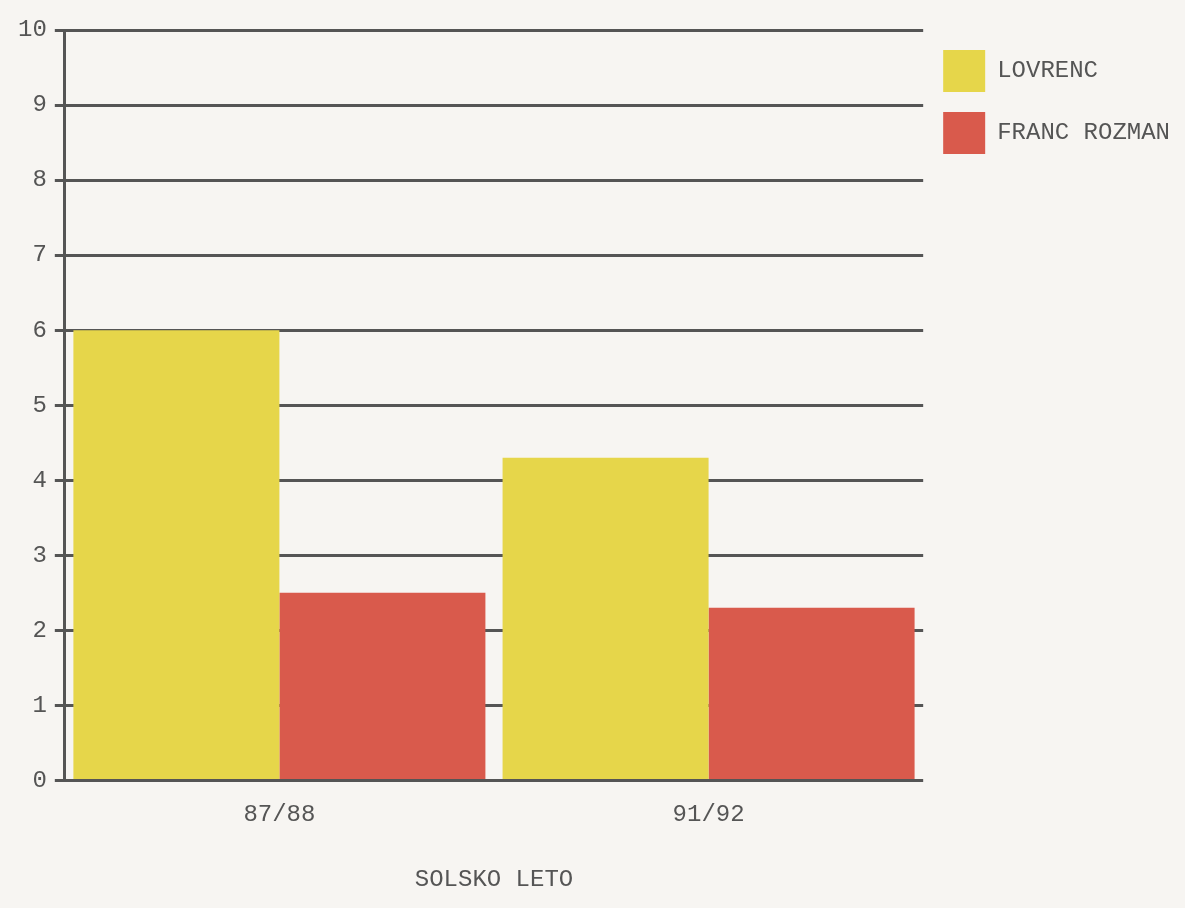 Image resolution: width=1185 pixels, height=908 pixels. I want to click on y-tick-label: 3, so click(39, 555).